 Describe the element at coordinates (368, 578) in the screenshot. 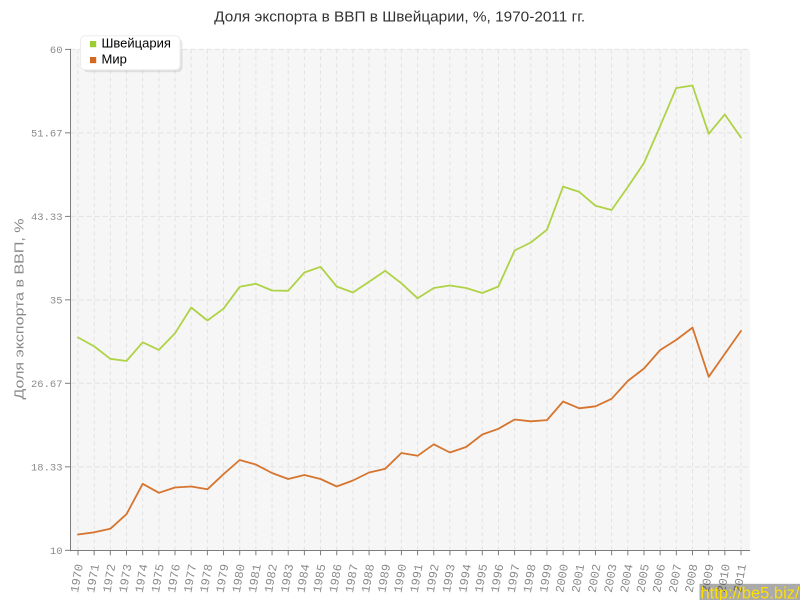

I see `svg-text: 1988` at that location.